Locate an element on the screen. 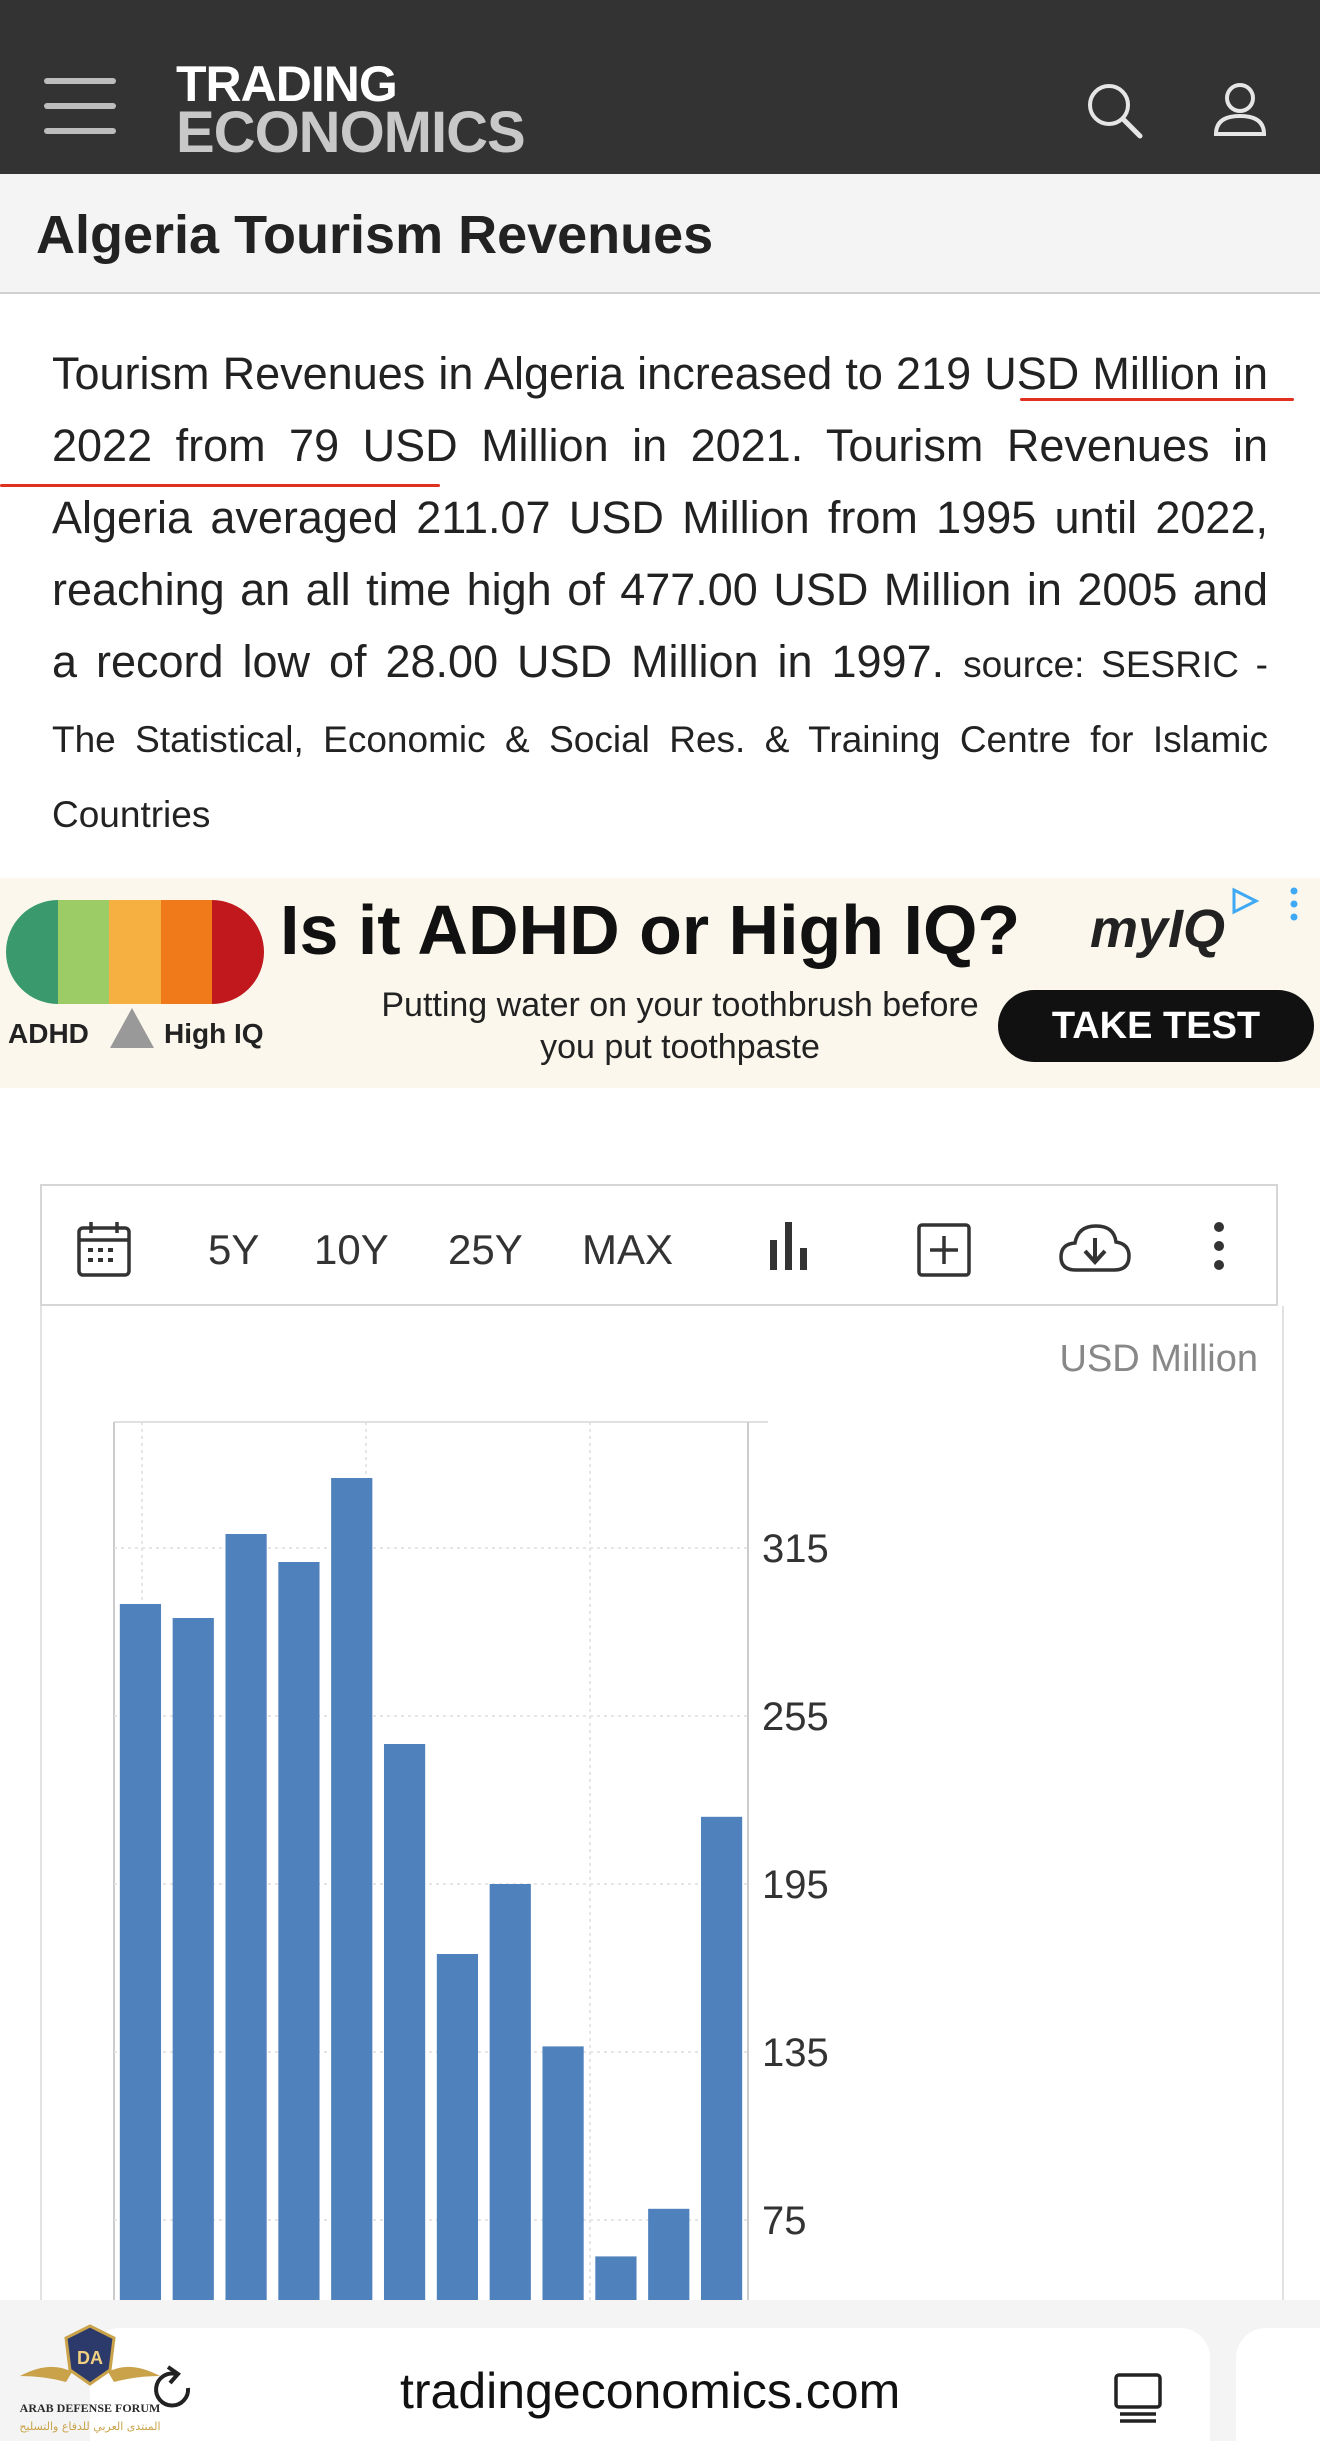  range-10y-button: 10Y is located at coordinates (351, 1249).